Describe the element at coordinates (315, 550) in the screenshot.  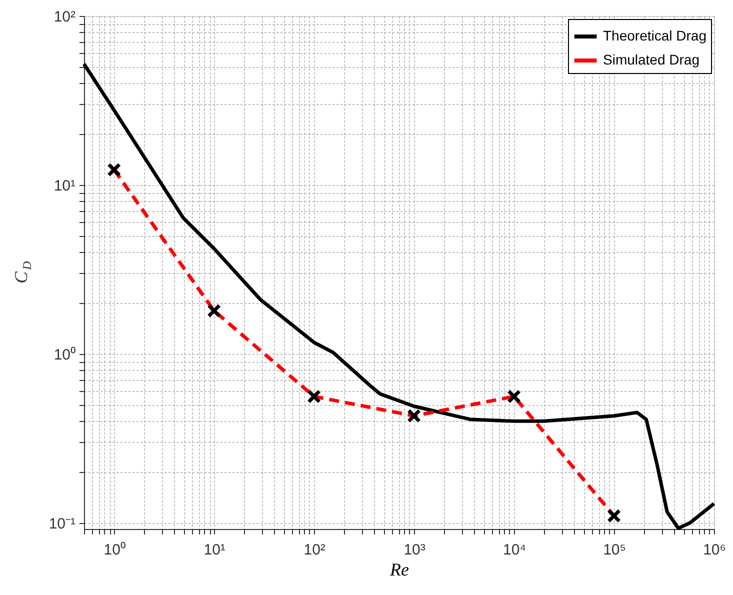
I see `x-tick-label: 10²` at that location.